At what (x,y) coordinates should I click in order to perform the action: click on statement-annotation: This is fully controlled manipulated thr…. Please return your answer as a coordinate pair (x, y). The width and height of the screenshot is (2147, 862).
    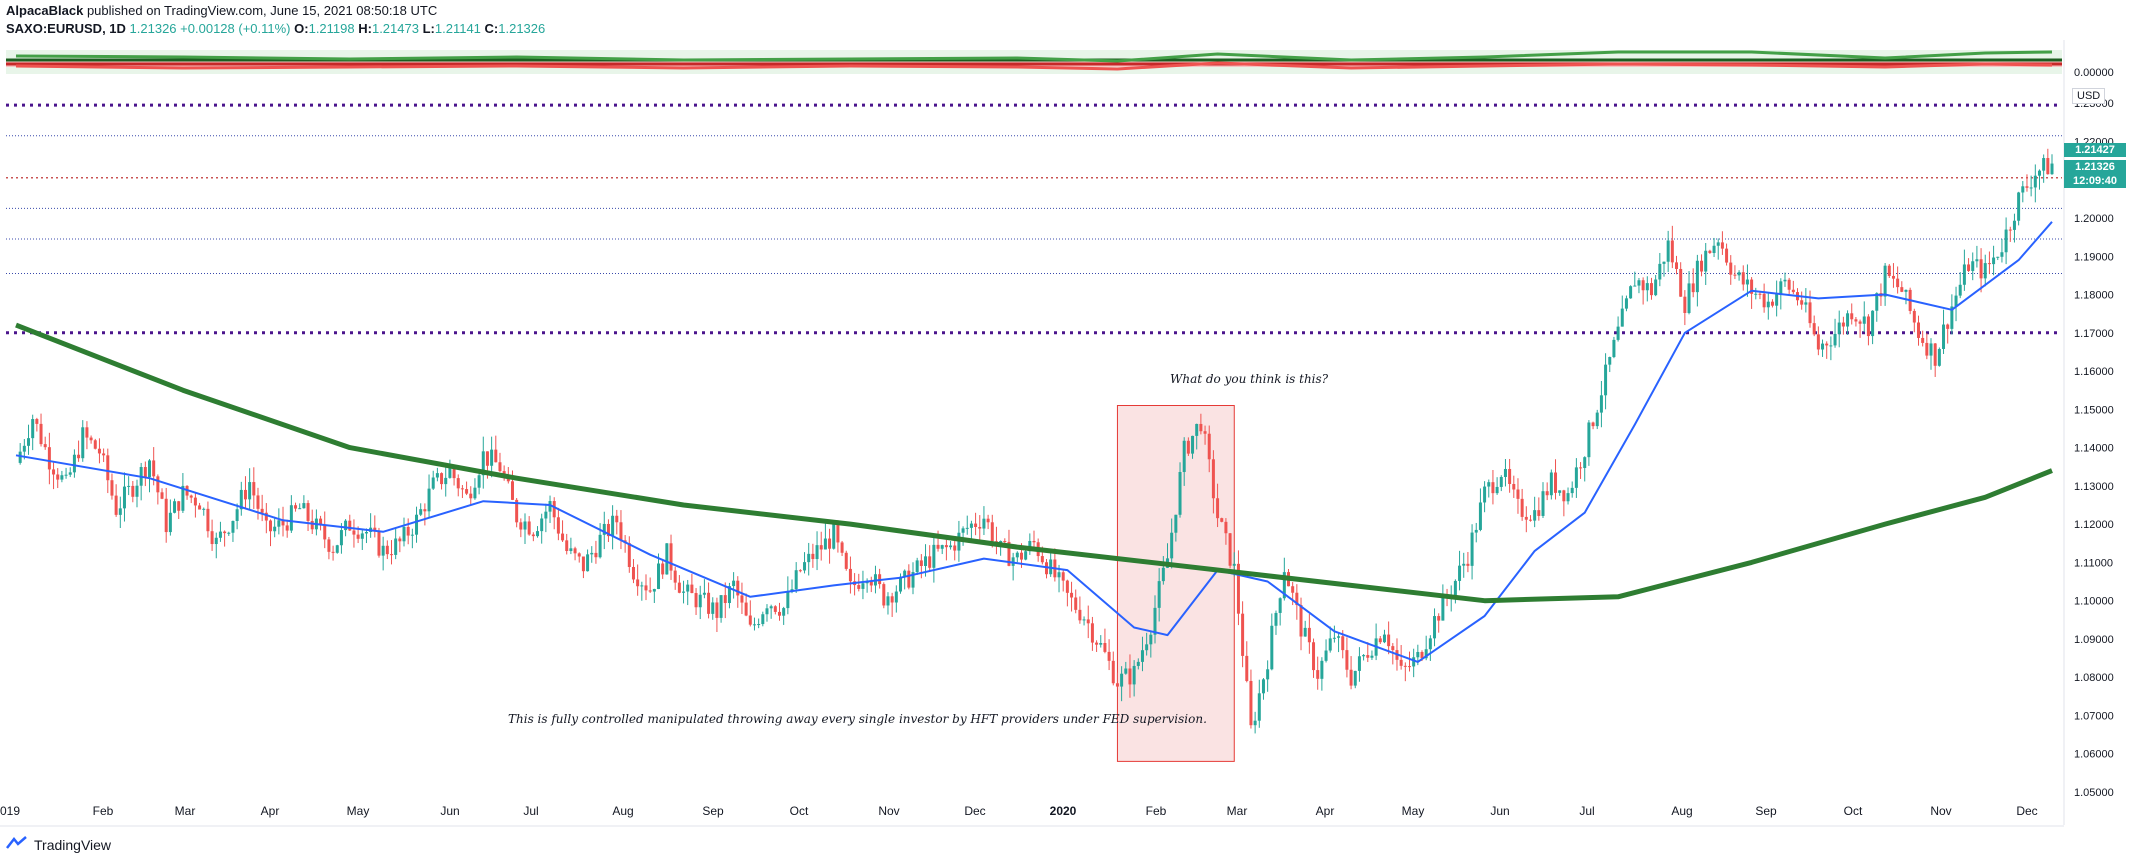
    Looking at the image, I should click on (857, 719).